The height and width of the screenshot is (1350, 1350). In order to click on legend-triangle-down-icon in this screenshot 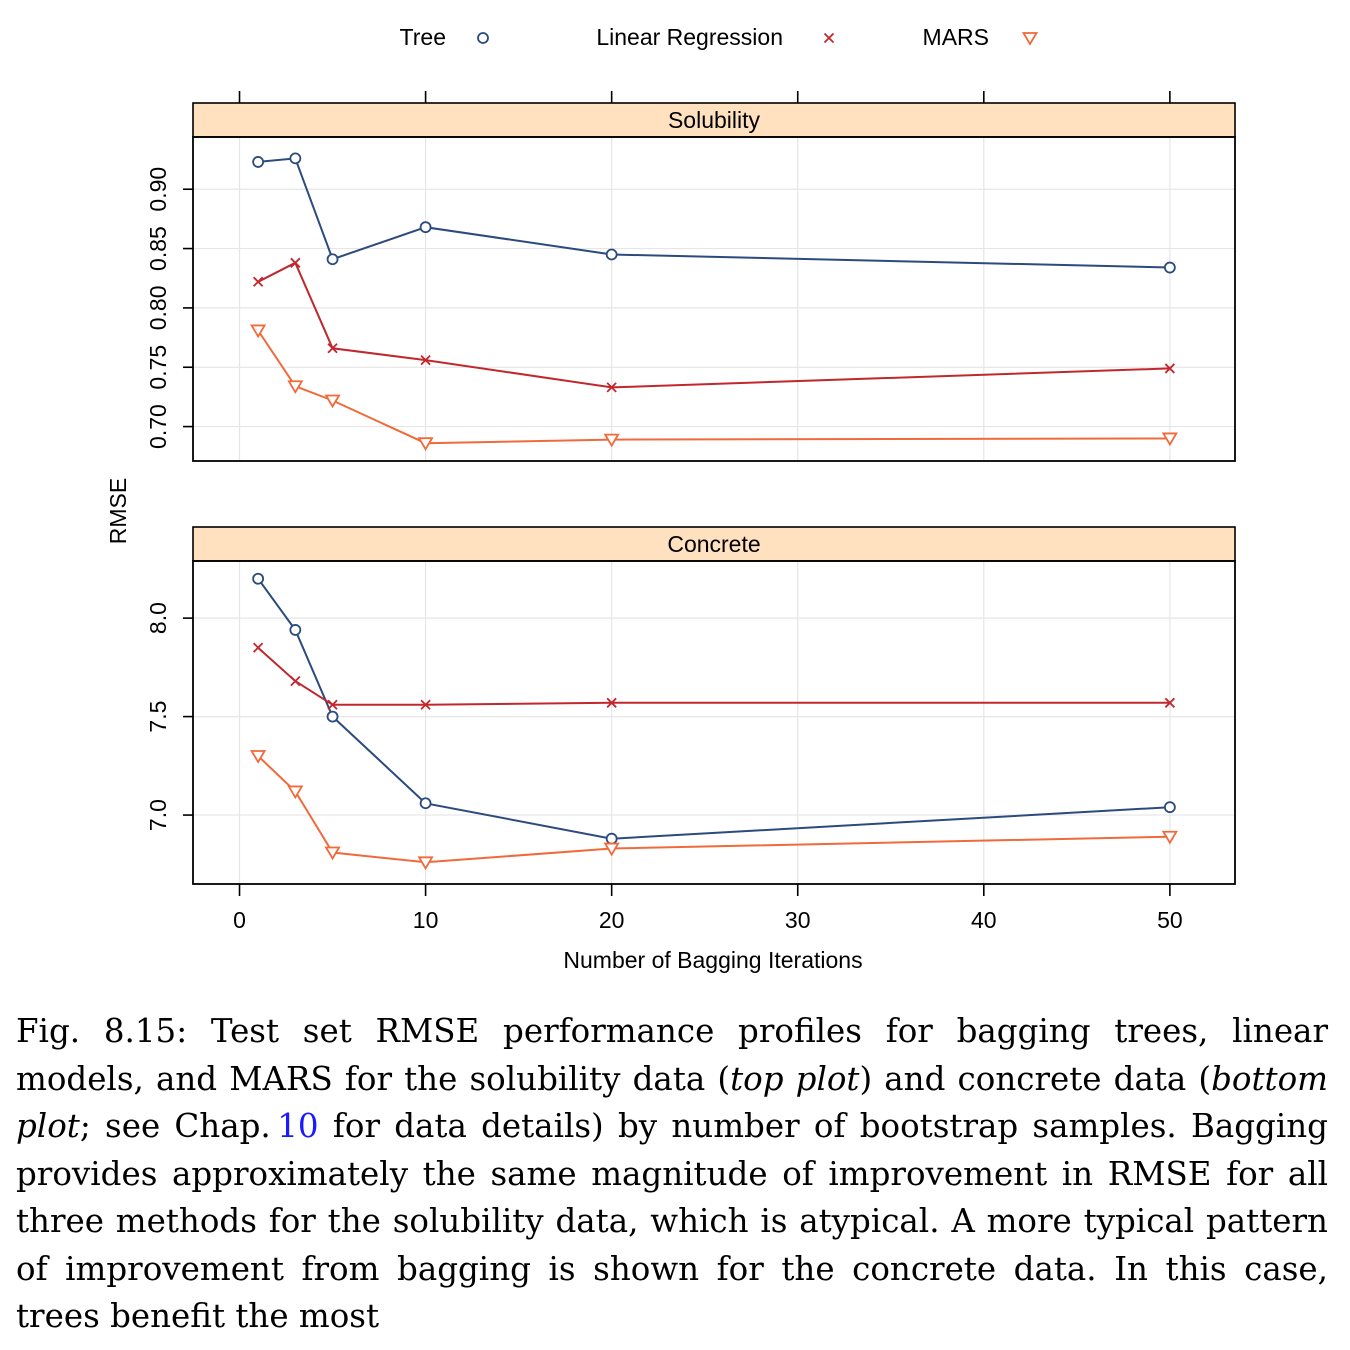, I will do `click(1030, 39)`.